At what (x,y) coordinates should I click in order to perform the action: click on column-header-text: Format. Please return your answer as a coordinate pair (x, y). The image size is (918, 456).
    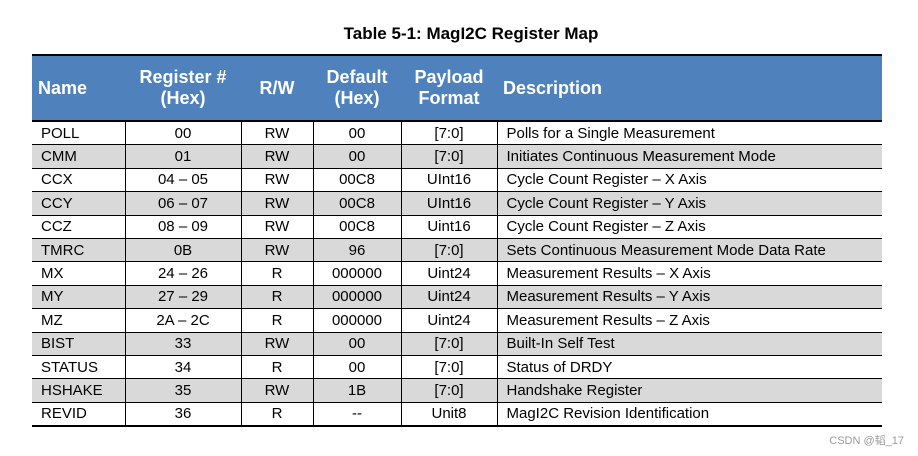
    Looking at the image, I should click on (449, 98).